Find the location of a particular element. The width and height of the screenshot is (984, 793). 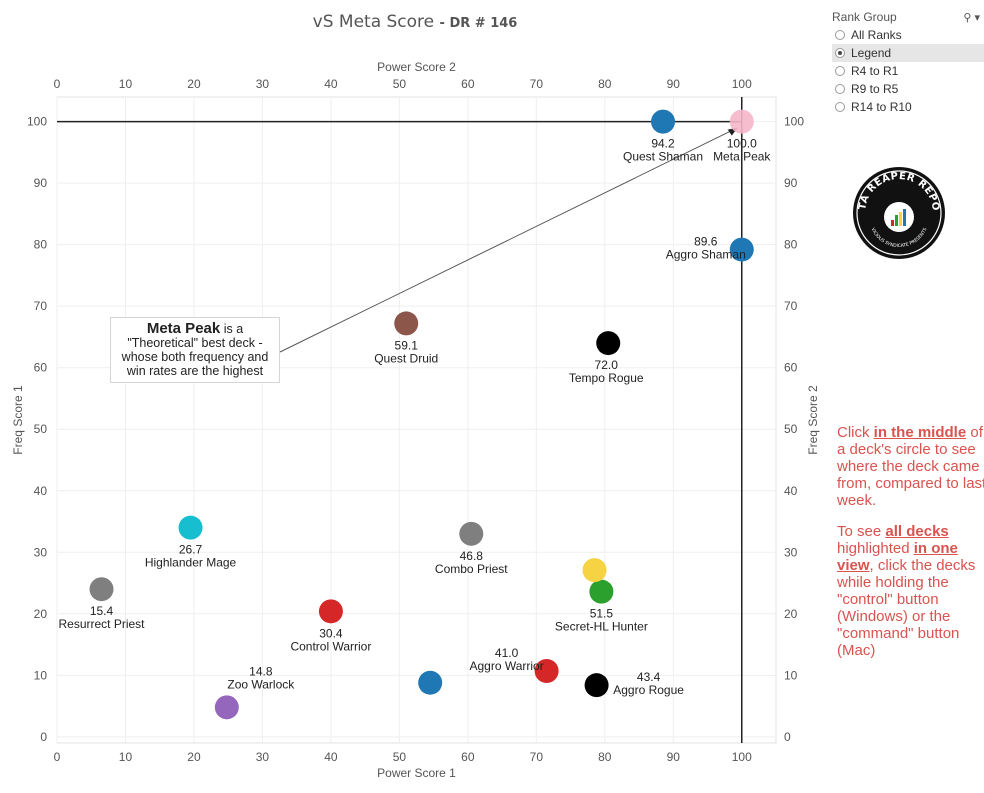

rank-group-tools: ⚲ ▾ is located at coordinates (971, 17).